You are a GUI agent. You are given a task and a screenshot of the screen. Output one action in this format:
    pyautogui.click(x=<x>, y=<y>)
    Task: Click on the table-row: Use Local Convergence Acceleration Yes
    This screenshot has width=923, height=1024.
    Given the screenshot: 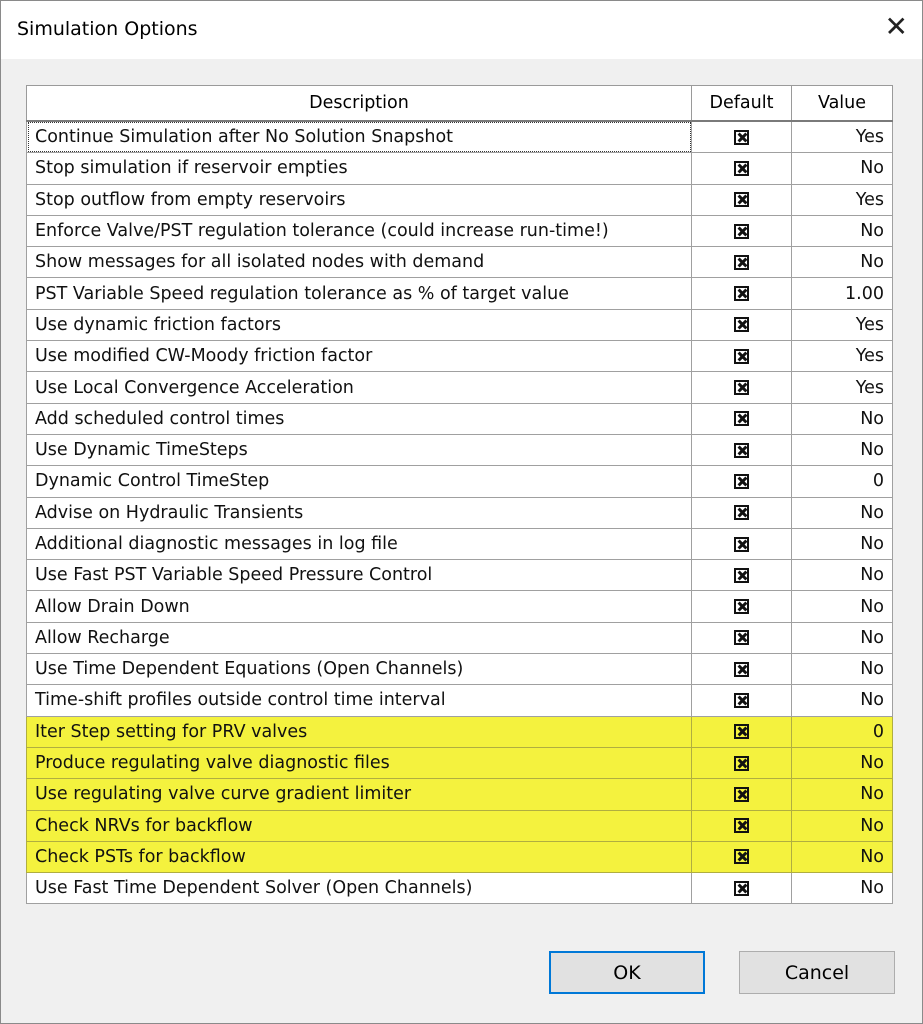 What is the action you would take?
    pyautogui.click(x=459, y=387)
    